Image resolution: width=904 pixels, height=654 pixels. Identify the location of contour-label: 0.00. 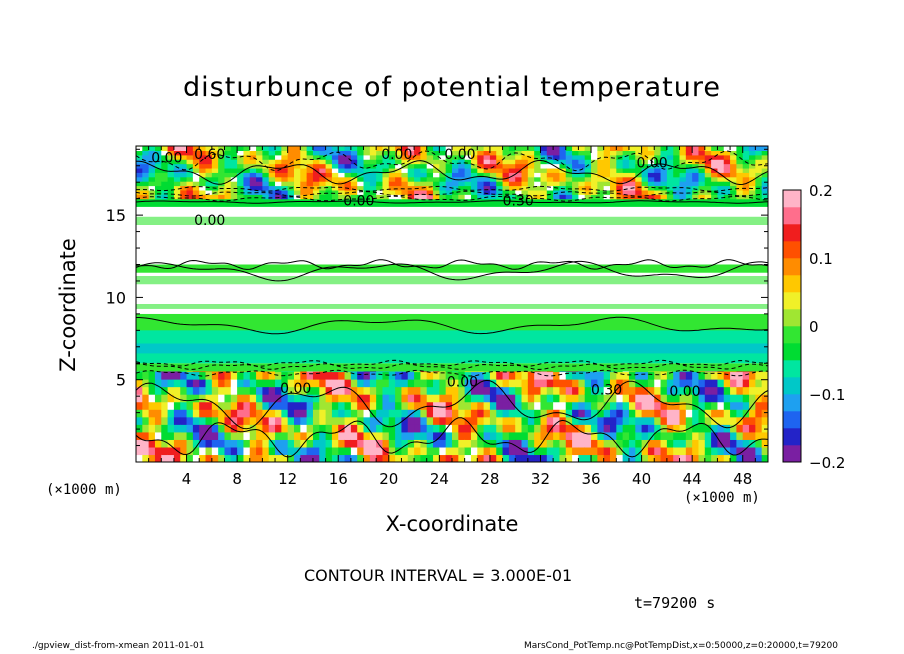
(295, 389).